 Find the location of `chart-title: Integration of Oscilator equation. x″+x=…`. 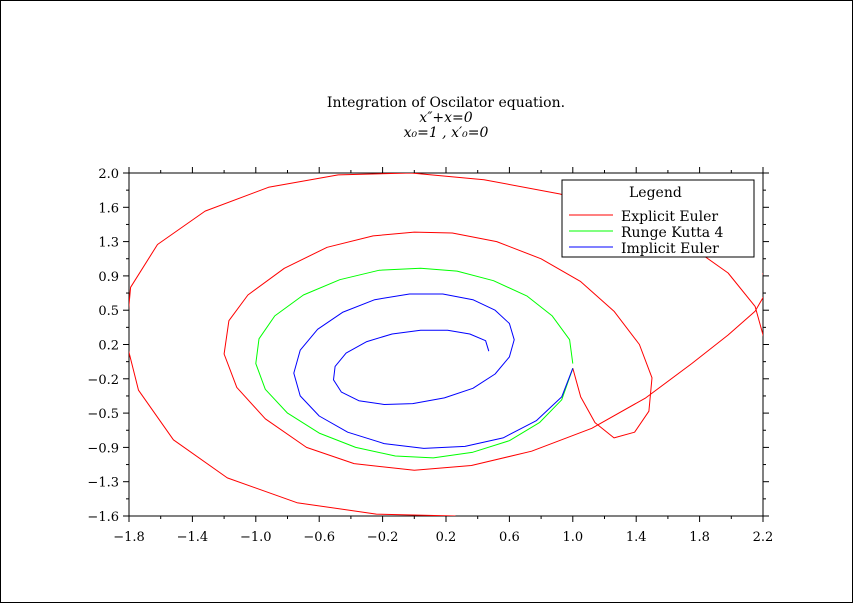

chart-title: Integration of Oscilator equation. x″+x=… is located at coordinates (446, 118).